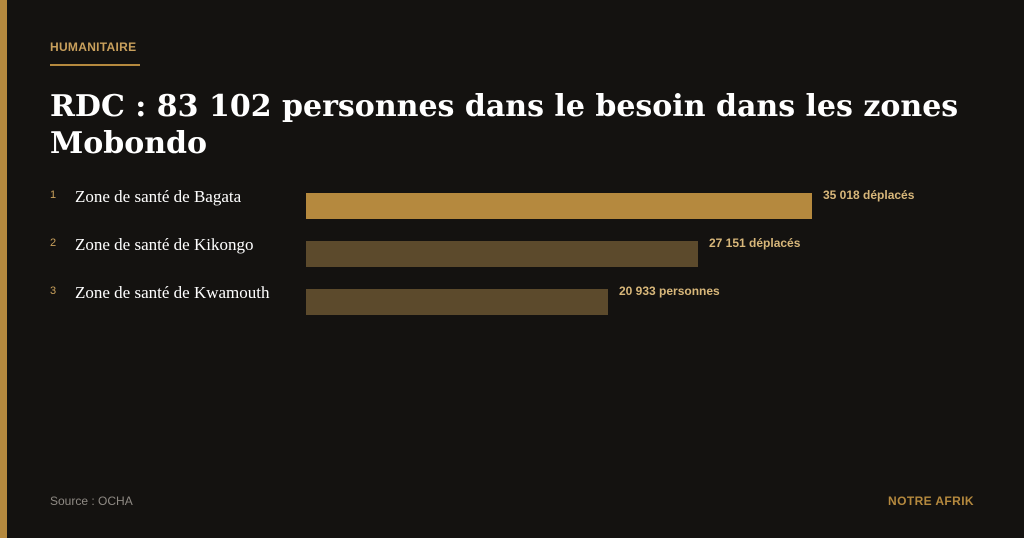 The image size is (1024, 538). Describe the element at coordinates (931, 501) in the screenshot. I see `brand-logo-text: NOTRE AFRIK` at that location.